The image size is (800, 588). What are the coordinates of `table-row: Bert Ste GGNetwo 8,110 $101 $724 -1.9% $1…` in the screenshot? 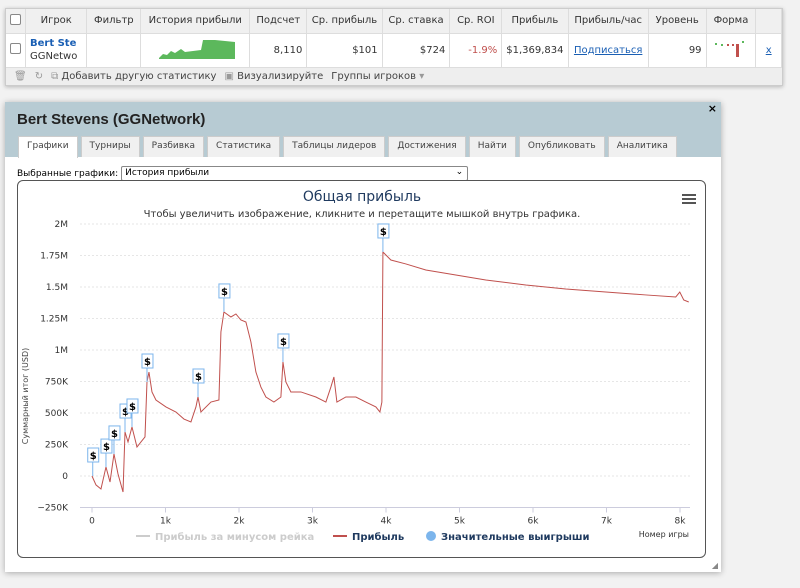 It's located at (394, 49).